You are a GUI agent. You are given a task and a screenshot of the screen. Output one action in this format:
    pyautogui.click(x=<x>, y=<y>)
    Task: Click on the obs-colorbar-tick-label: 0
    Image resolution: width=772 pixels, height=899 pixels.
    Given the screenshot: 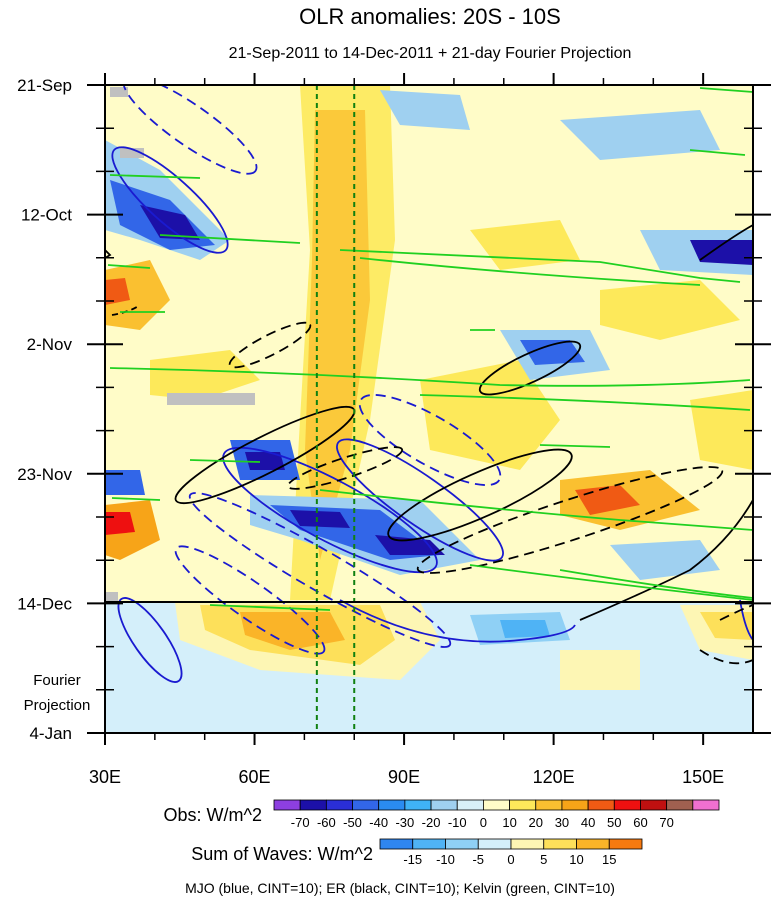 What is the action you would take?
    pyautogui.click(x=483, y=822)
    